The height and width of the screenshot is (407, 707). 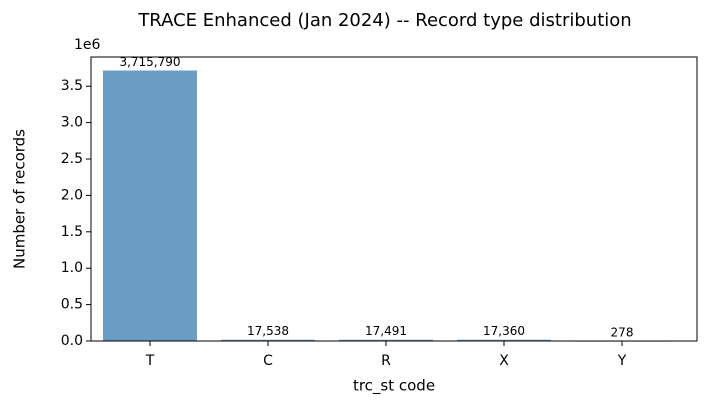 I want to click on y-tick-label: 0.5, so click(x=72, y=305).